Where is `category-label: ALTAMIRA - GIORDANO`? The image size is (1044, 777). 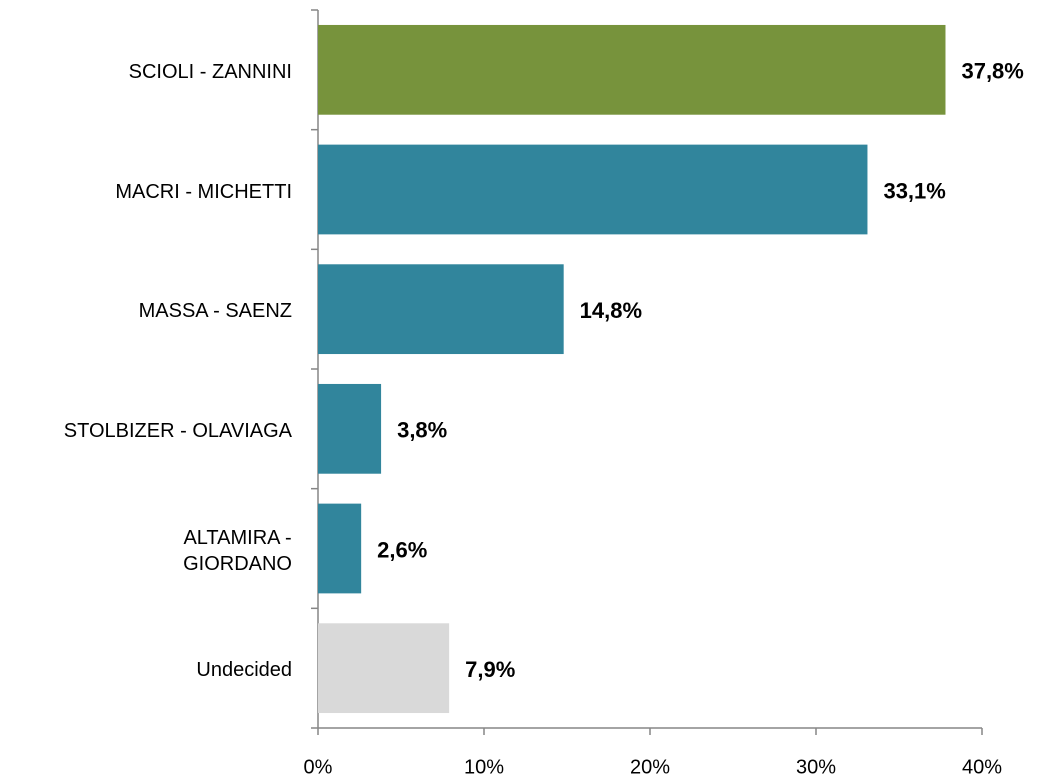
category-label: ALTAMIRA - GIORDANO is located at coordinates (237, 550).